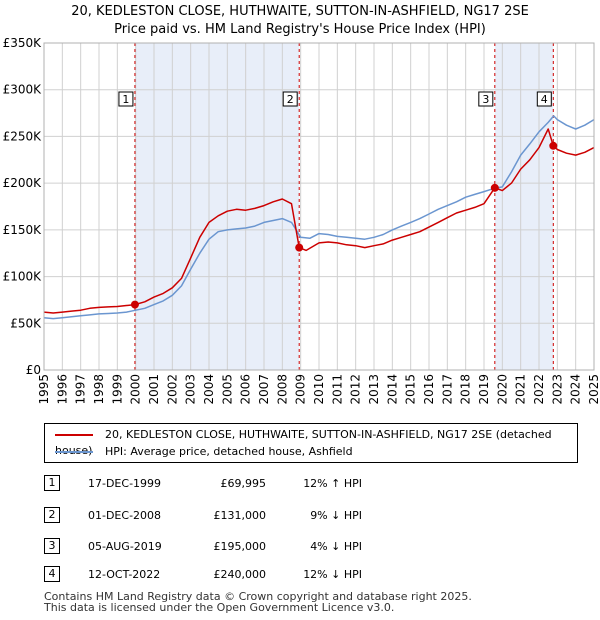  What do you see at coordinates (217, 206) in the screenshot?
I see `ownership-period-shade` at bounding box center [217, 206].